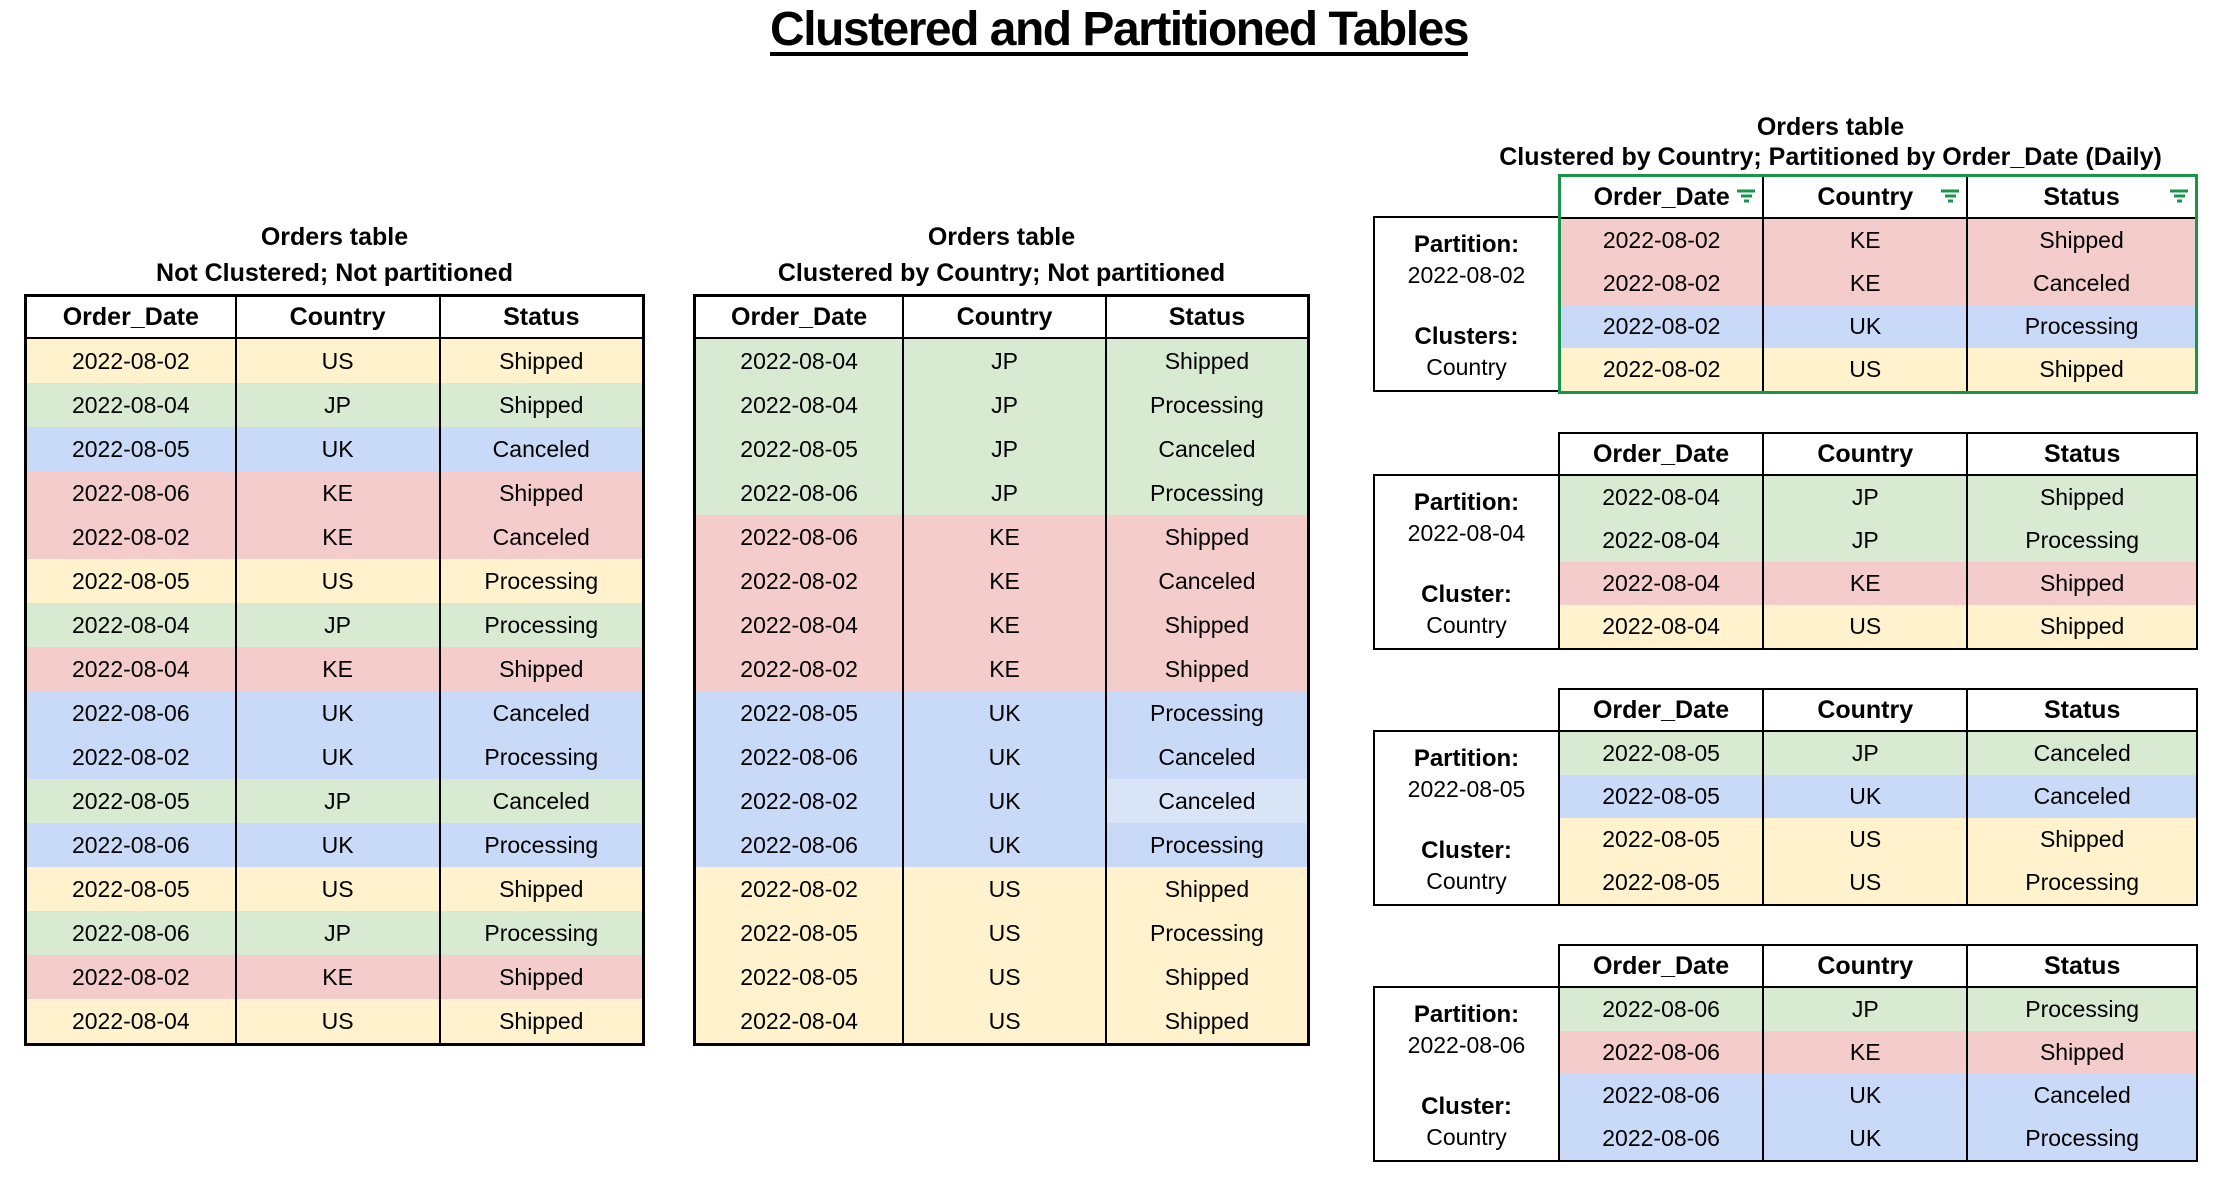  Describe the element at coordinates (1001, 801) in the screenshot. I see `table-row: 2022-08-02 UK Canceled` at that location.